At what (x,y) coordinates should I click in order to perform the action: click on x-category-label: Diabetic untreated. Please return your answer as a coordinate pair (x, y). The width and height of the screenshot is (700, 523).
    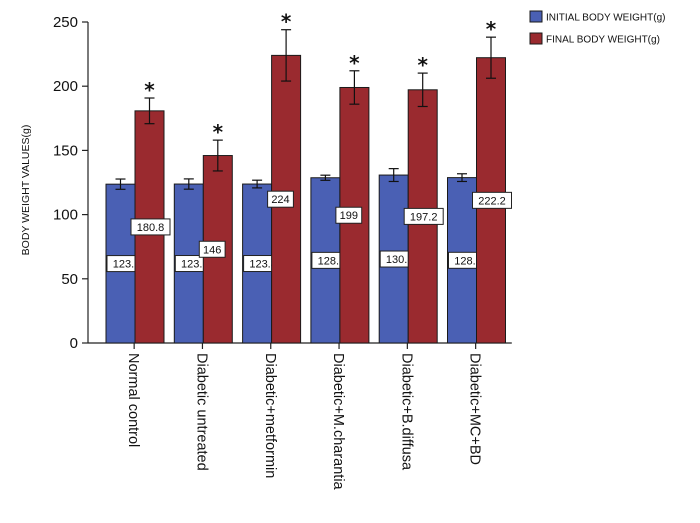
    Looking at the image, I should click on (201, 412).